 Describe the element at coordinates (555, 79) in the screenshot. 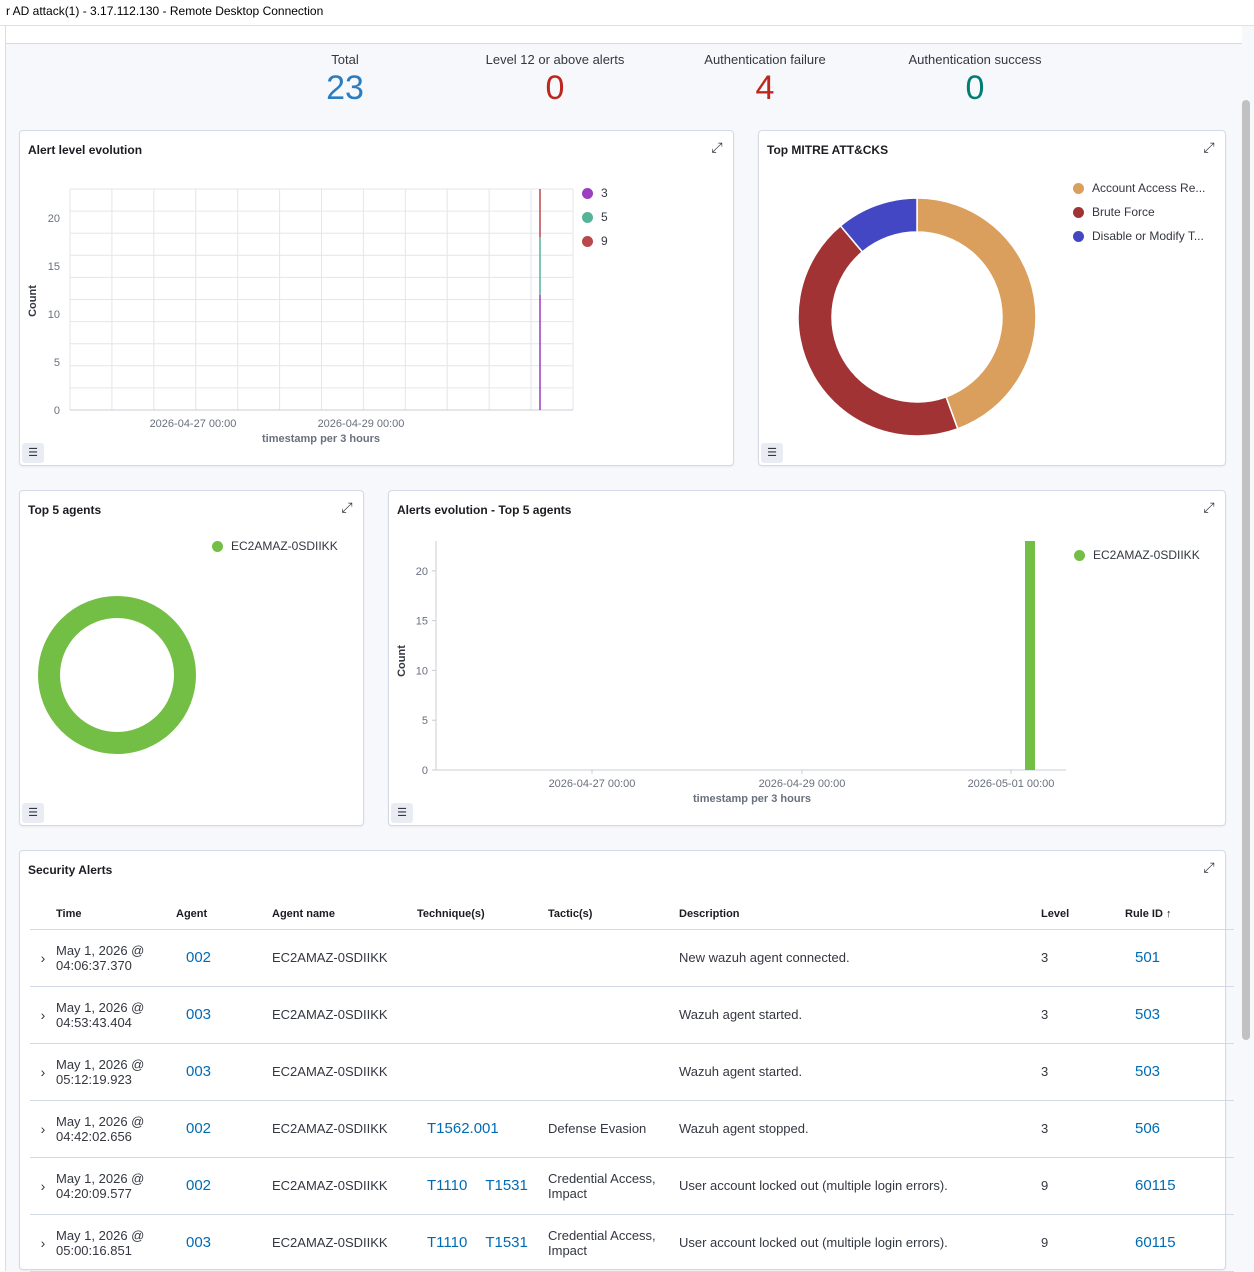

I see `stat-level12: Level 12 or above alerts 0` at that location.